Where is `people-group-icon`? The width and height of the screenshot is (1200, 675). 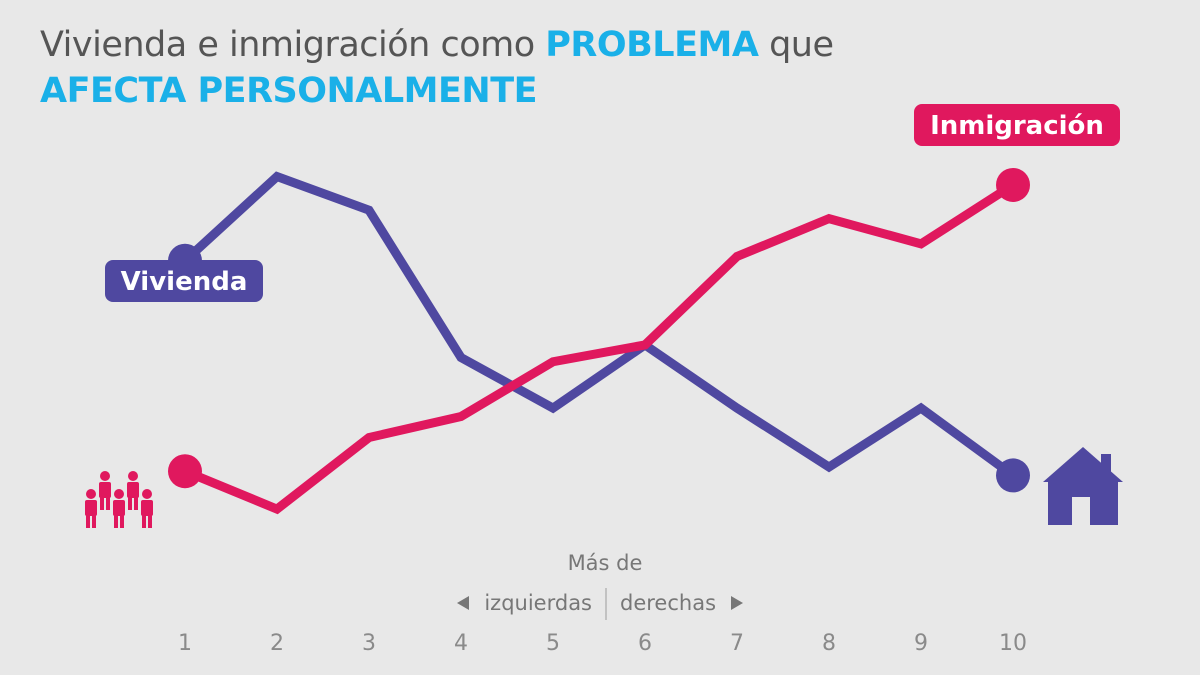 people-group-icon is located at coordinates (119, 499).